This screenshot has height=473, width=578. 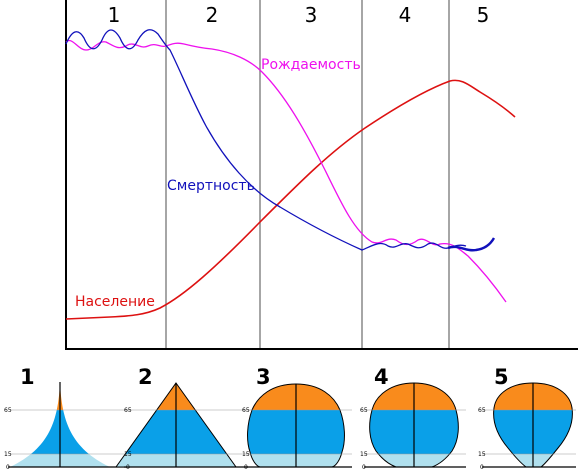 I want to click on pyramid-2-age-0: 0, so click(x=128, y=467).